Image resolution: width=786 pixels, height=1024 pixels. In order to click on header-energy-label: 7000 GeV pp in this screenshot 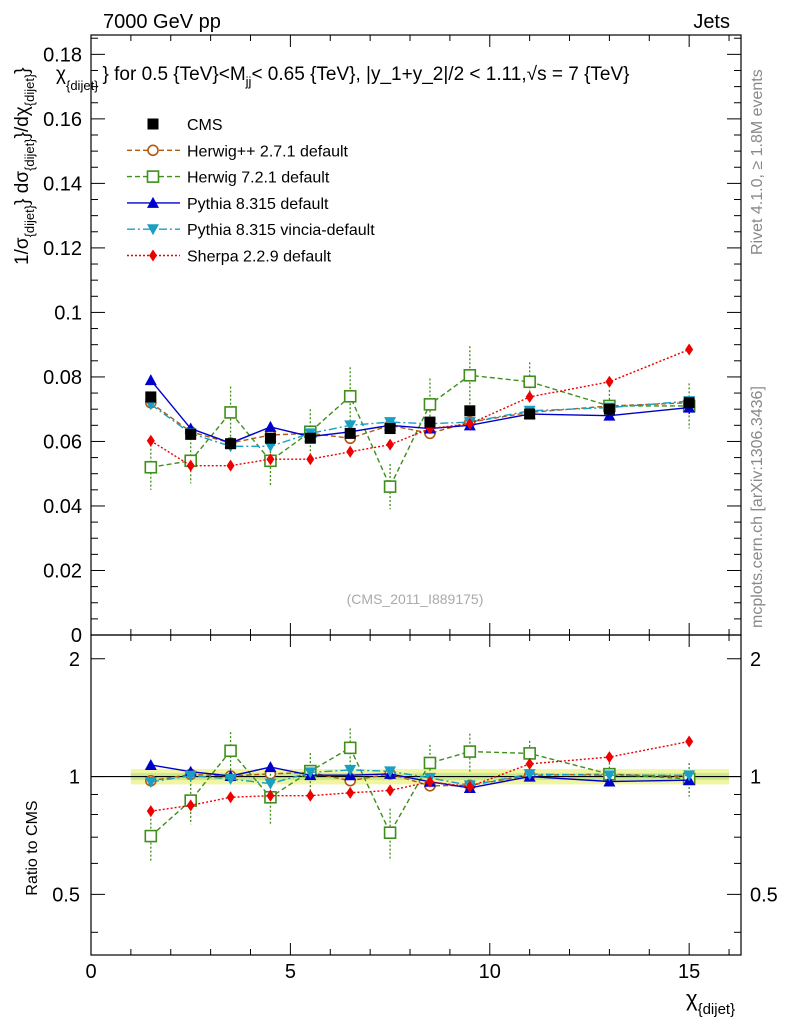, I will do `click(162, 22)`.